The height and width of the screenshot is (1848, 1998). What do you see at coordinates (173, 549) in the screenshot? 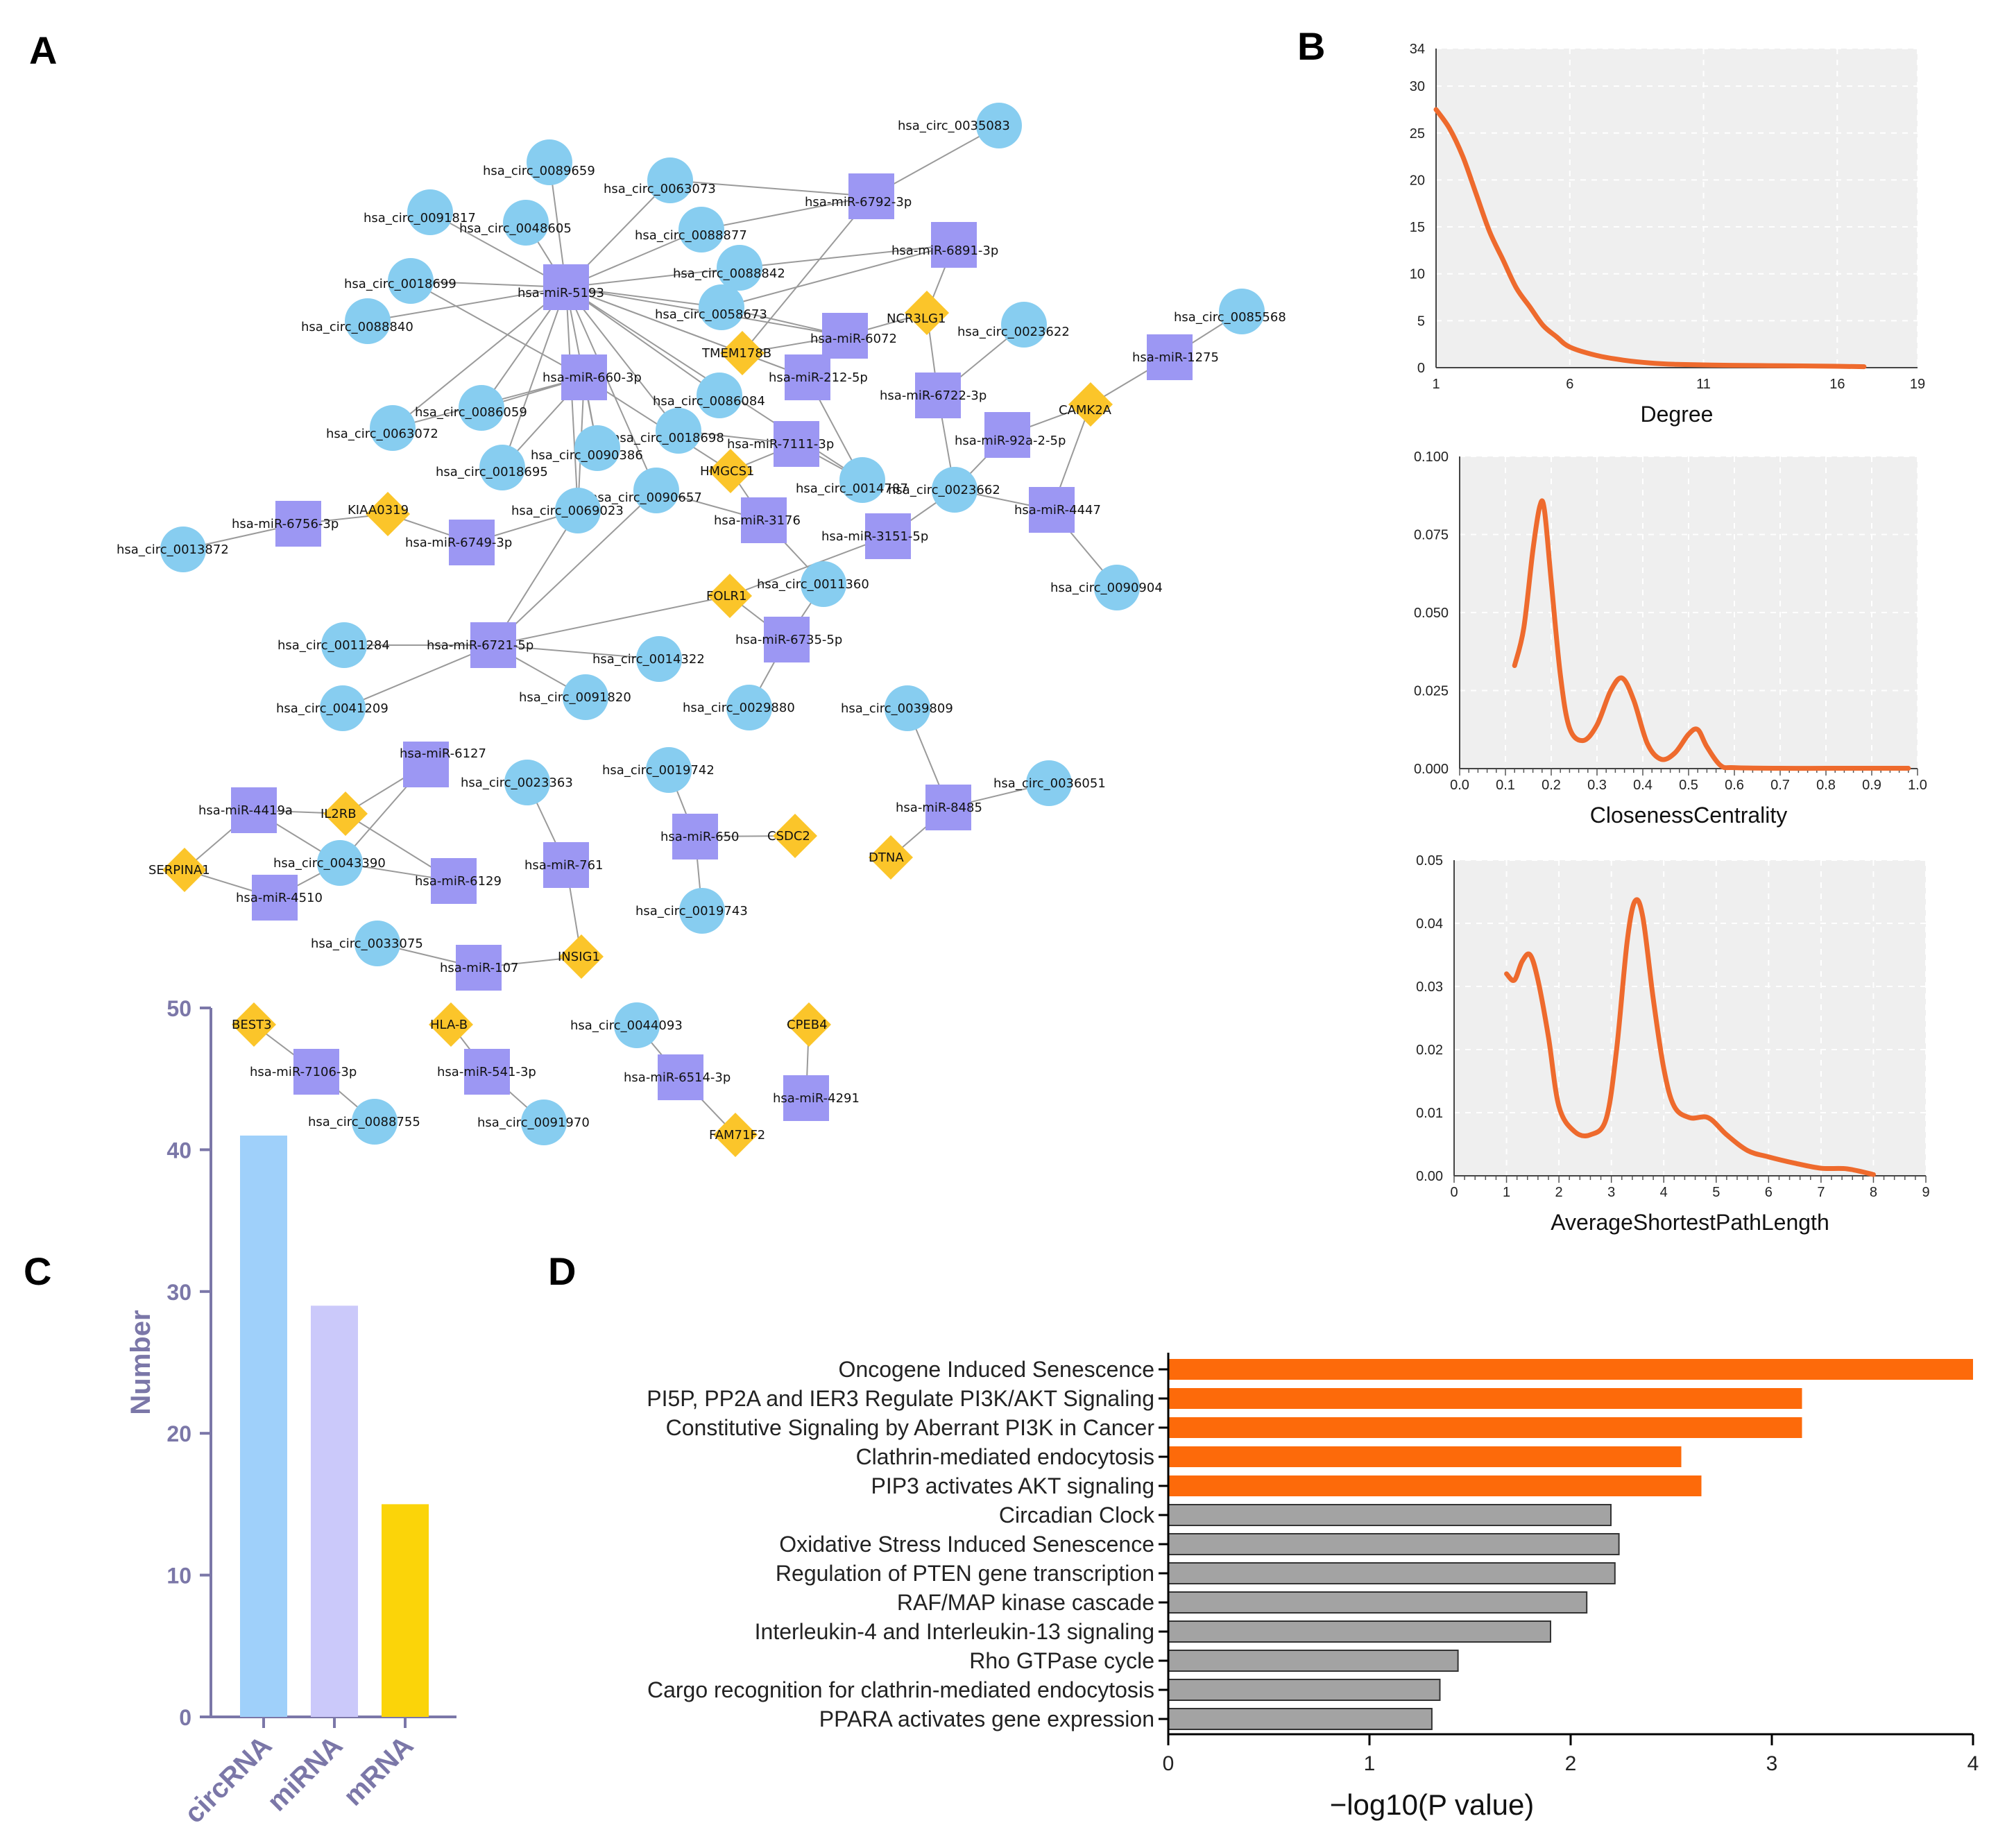
I see `node-hsa-circ-0013872: hsa_circ_0013872` at bounding box center [173, 549].